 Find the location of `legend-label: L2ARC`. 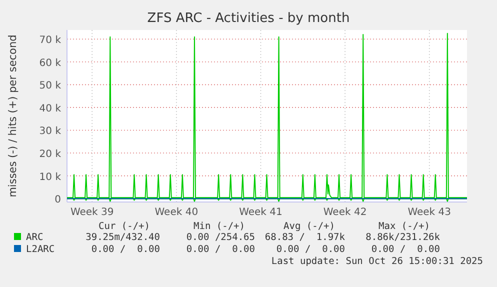

legend-label: L2ARC is located at coordinates (40, 249).